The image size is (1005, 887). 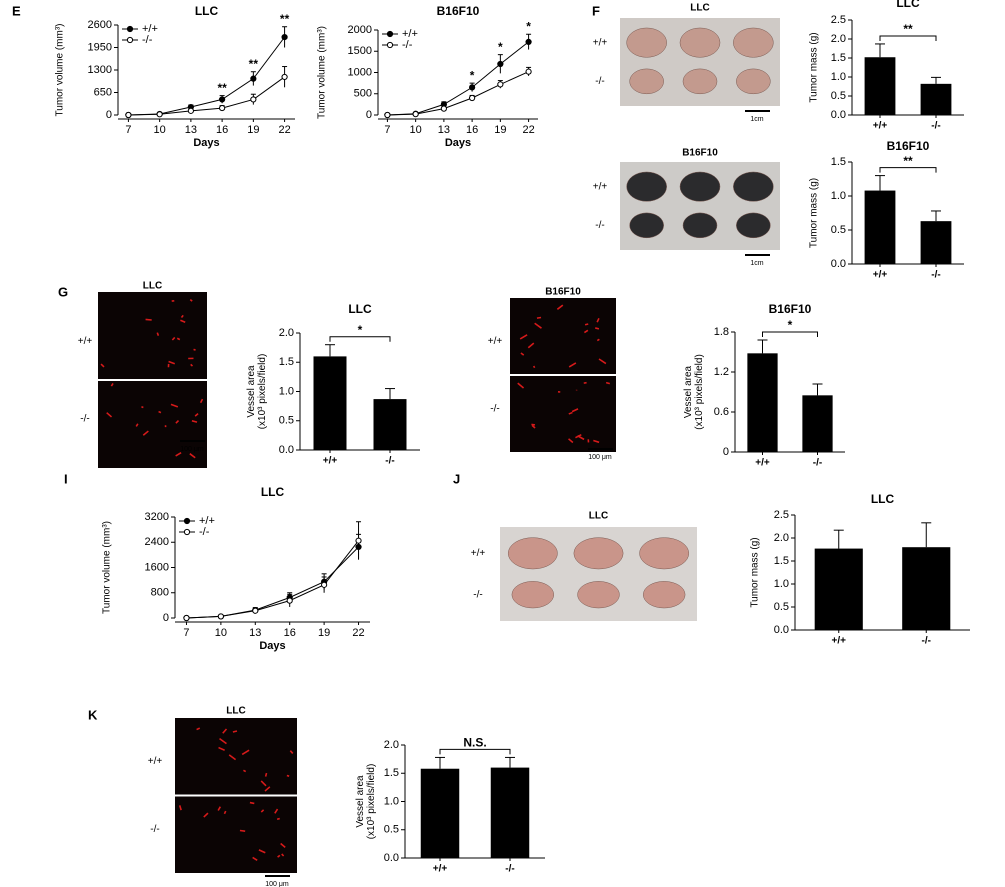 I want to click on row-label: +/+, so click(x=85, y=341).